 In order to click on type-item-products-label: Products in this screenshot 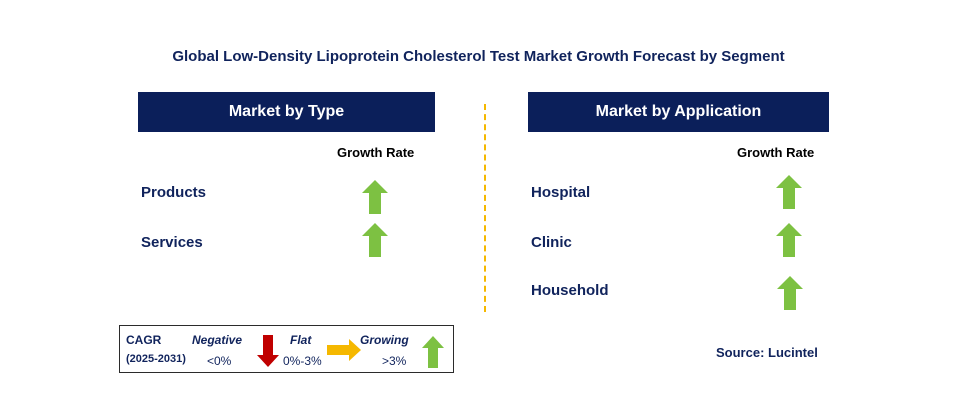, I will do `click(174, 192)`.